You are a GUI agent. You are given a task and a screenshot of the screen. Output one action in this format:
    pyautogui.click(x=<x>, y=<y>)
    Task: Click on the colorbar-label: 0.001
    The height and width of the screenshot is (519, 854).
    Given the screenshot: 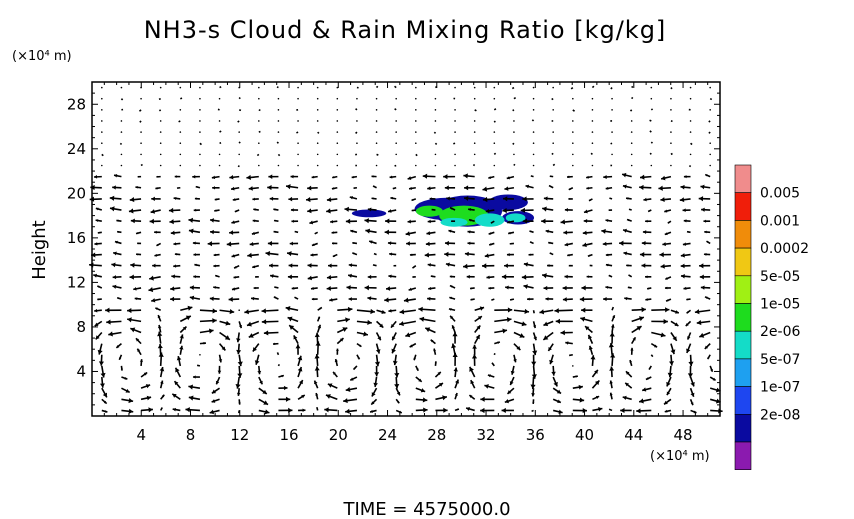 What is the action you would take?
    pyautogui.click(x=780, y=221)
    